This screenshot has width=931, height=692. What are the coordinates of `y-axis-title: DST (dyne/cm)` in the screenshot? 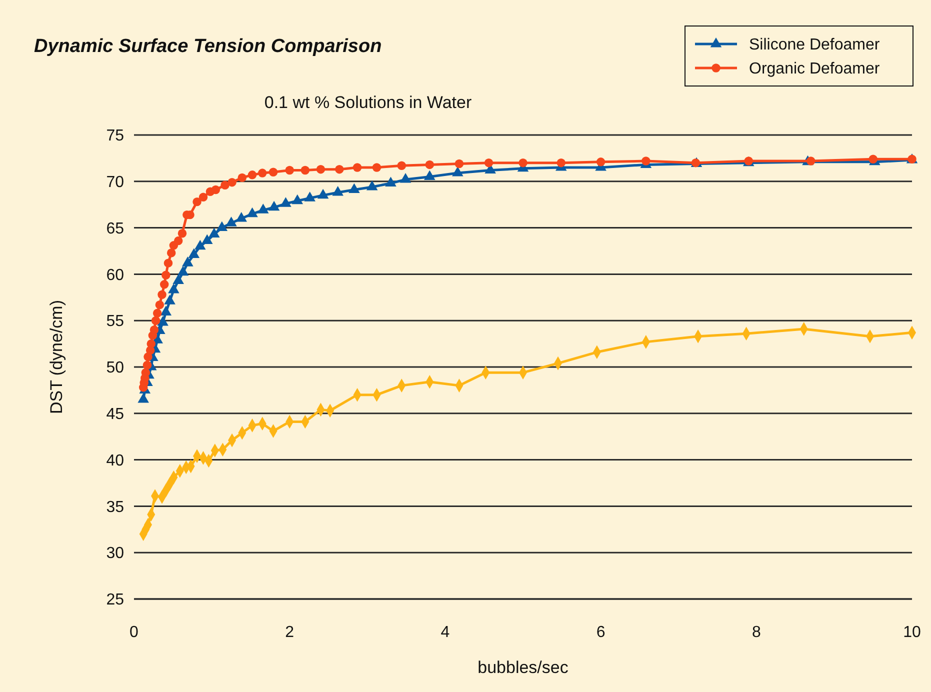 It's located at (56, 357).